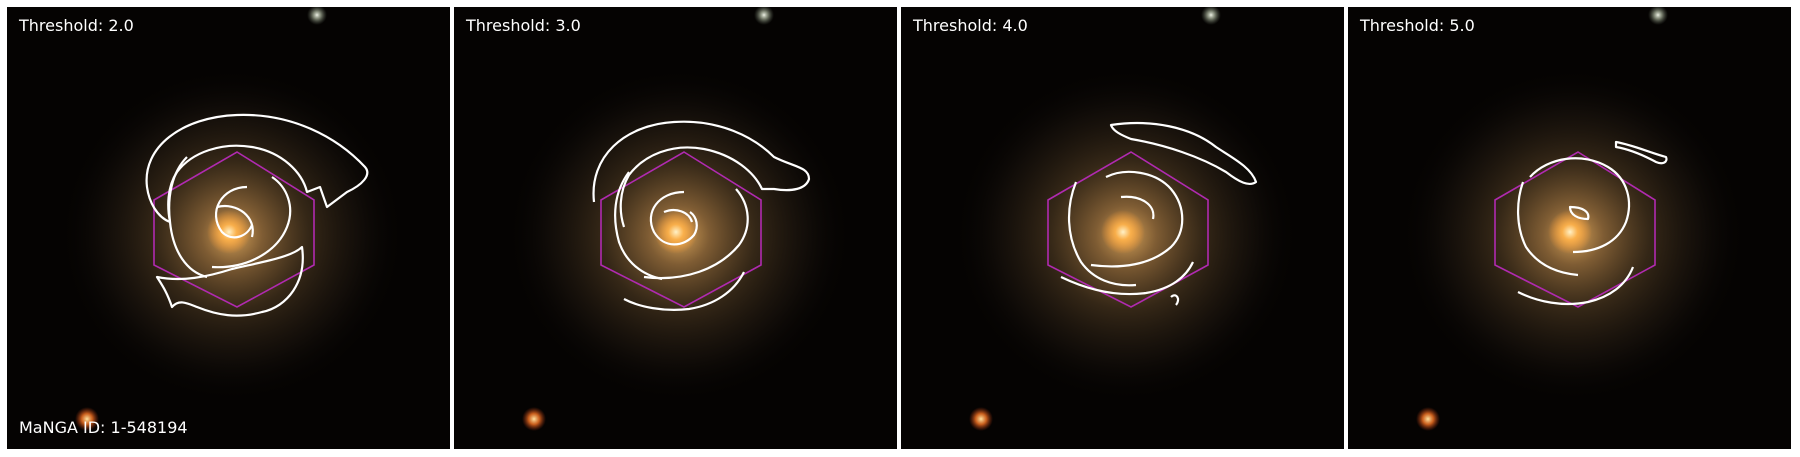 This screenshot has height=457, width=1800. What do you see at coordinates (970, 25) in the screenshot?
I see `threshold-label: Threshold: 4.0` at bounding box center [970, 25].